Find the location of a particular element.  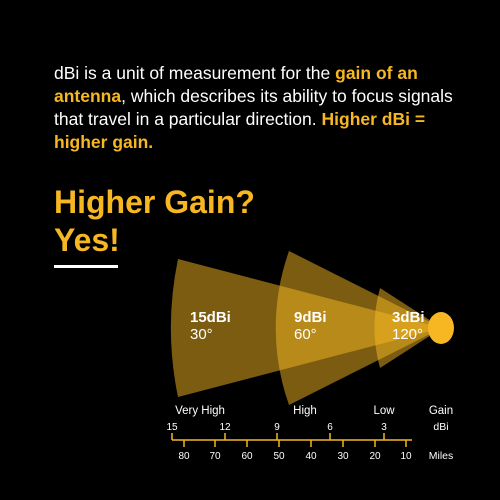

intro-highlight-gain: gain of an antenna is located at coordinates (236, 84).